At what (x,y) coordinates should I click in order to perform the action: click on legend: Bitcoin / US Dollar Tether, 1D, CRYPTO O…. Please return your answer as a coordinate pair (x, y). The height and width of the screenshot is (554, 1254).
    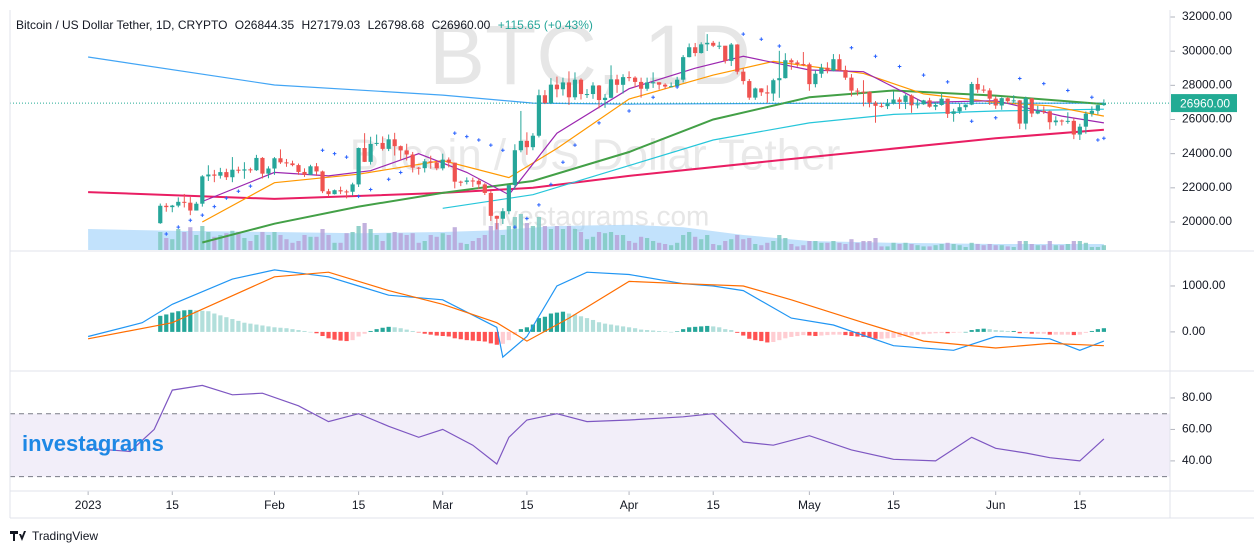
    Looking at the image, I should click on (306, 25).